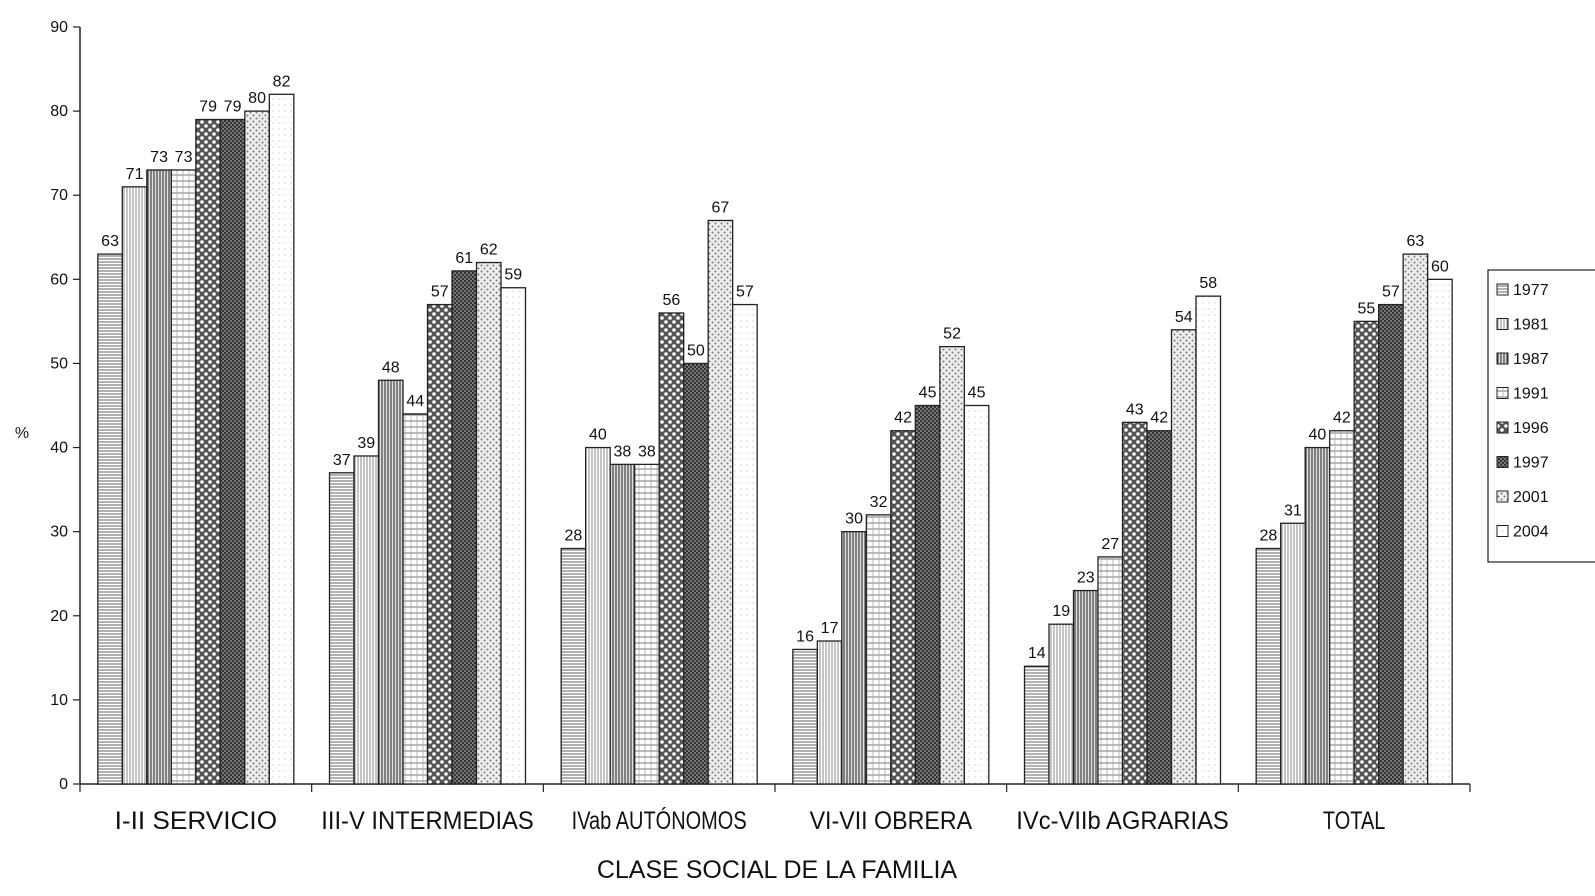 This screenshot has height=896, width=1595. I want to click on data-label: 27, so click(1110, 544).